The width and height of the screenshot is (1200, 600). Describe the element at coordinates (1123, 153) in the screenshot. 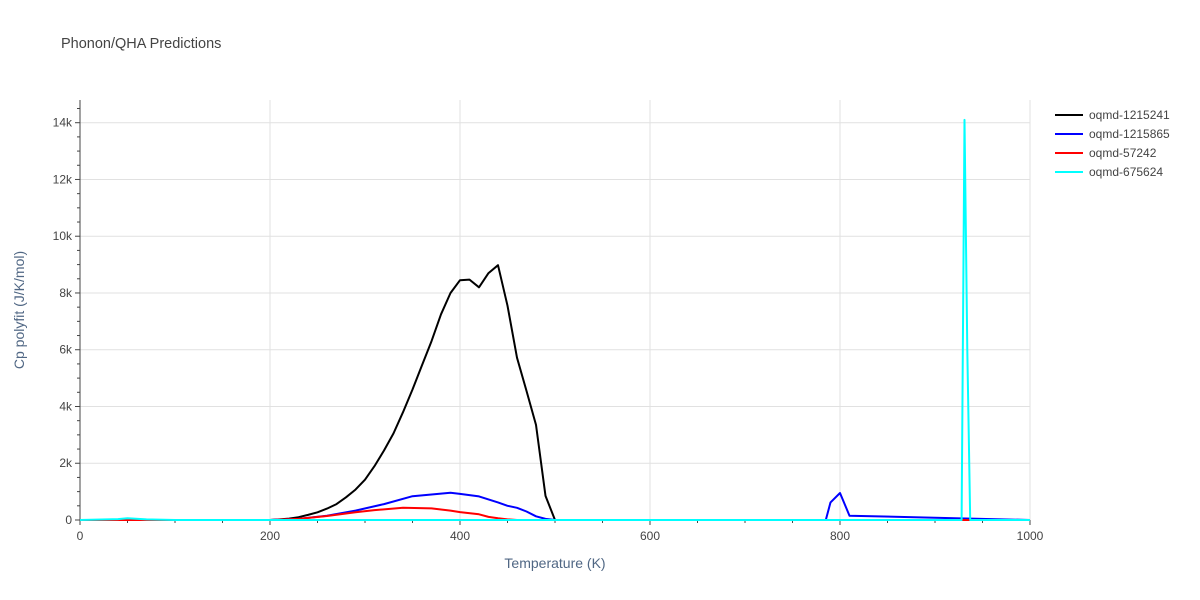

I see `legend-label: oqmd-57242` at that location.